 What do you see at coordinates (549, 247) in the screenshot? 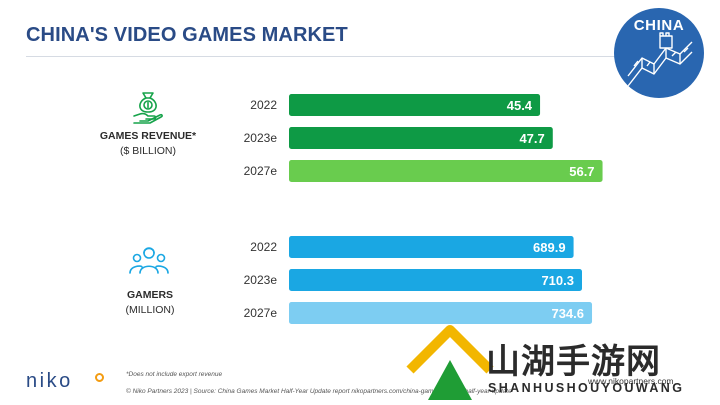
I see `bar-value-label: 689.9` at bounding box center [549, 247].